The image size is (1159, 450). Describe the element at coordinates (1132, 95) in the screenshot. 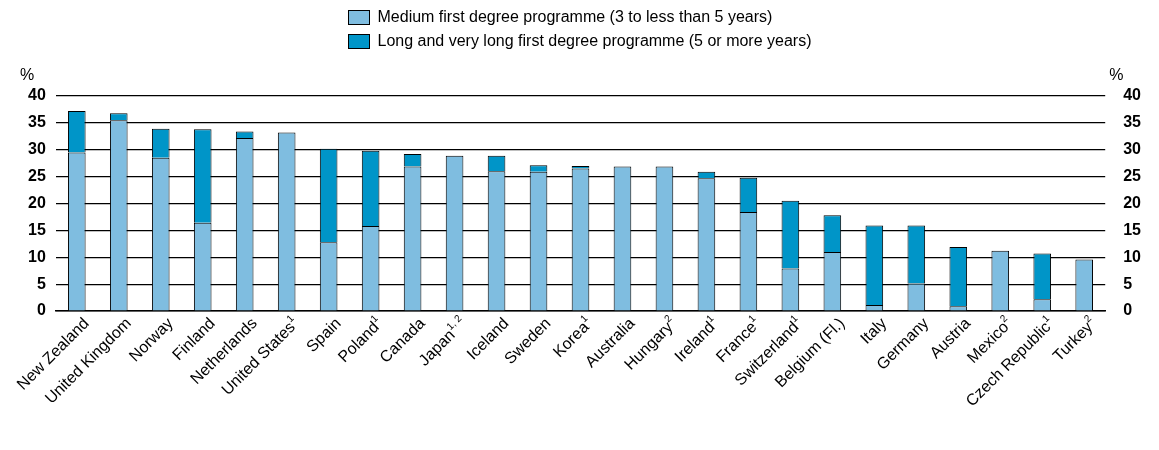

I see `y2-tick-label: 40` at that location.